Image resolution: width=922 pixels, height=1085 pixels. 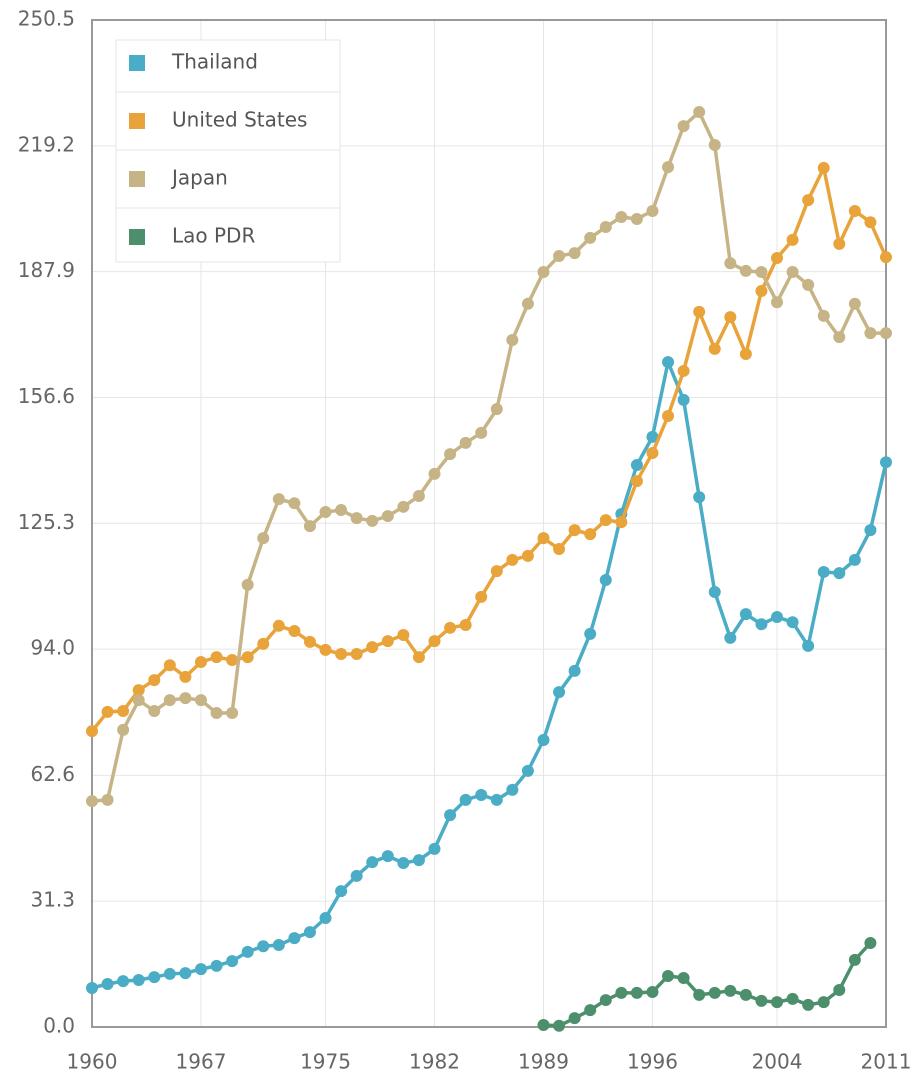 What do you see at coordinates (707, 984) in the screenshot?
I see `line` at bounding box center [707, 984].